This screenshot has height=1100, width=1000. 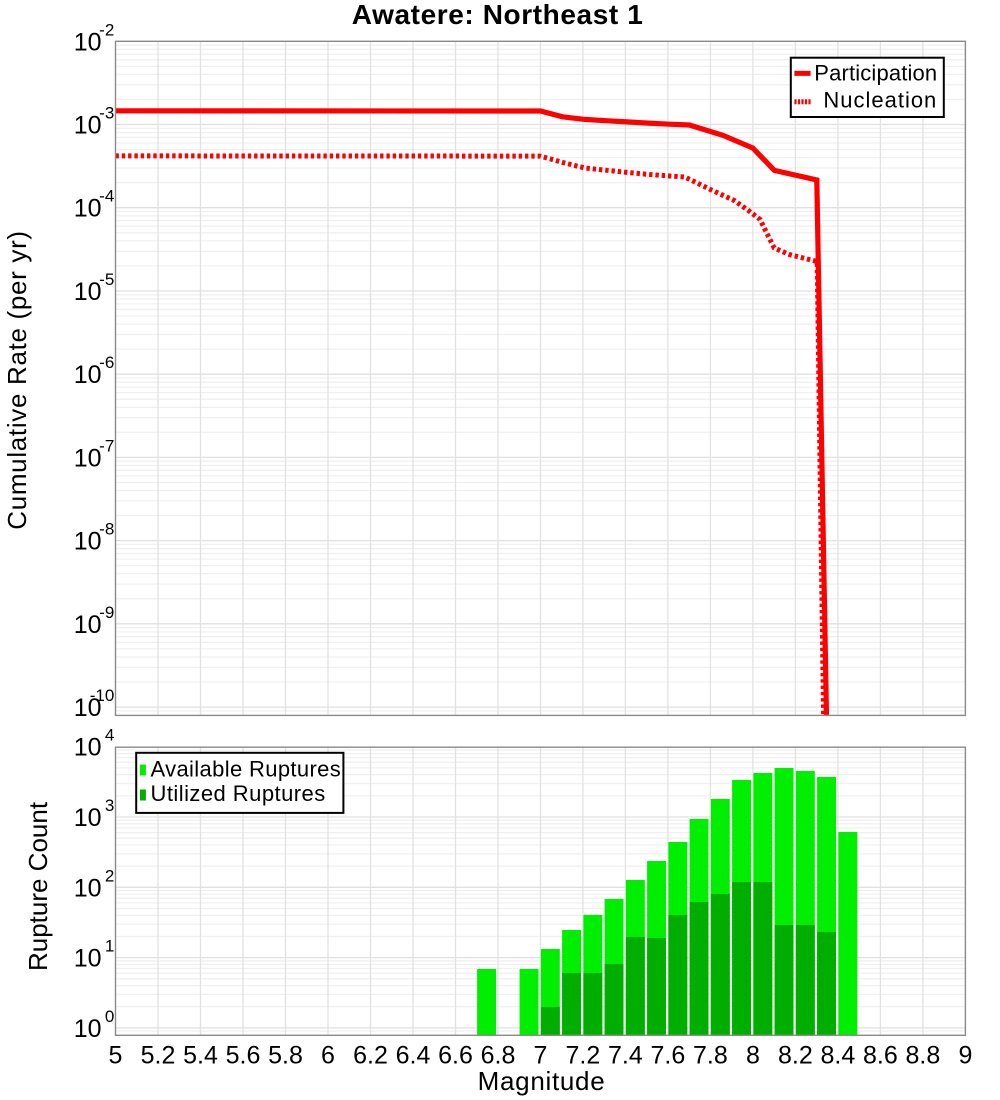 What do you see at coordinates (838, 1055) in the screenshot?
I see `svg-text: 8.4` at bounding box center [838, 1055].